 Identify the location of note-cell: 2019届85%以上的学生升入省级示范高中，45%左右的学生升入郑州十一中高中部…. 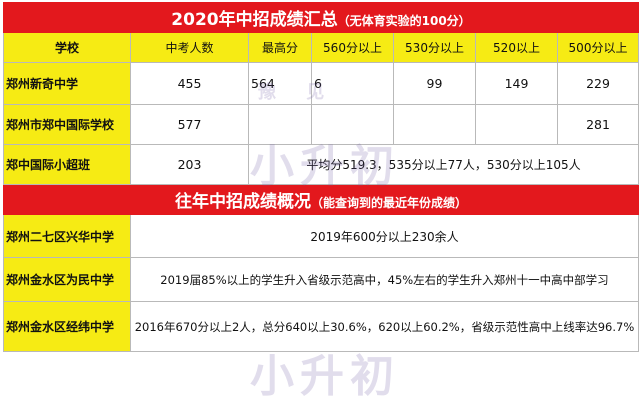
(384, 279).